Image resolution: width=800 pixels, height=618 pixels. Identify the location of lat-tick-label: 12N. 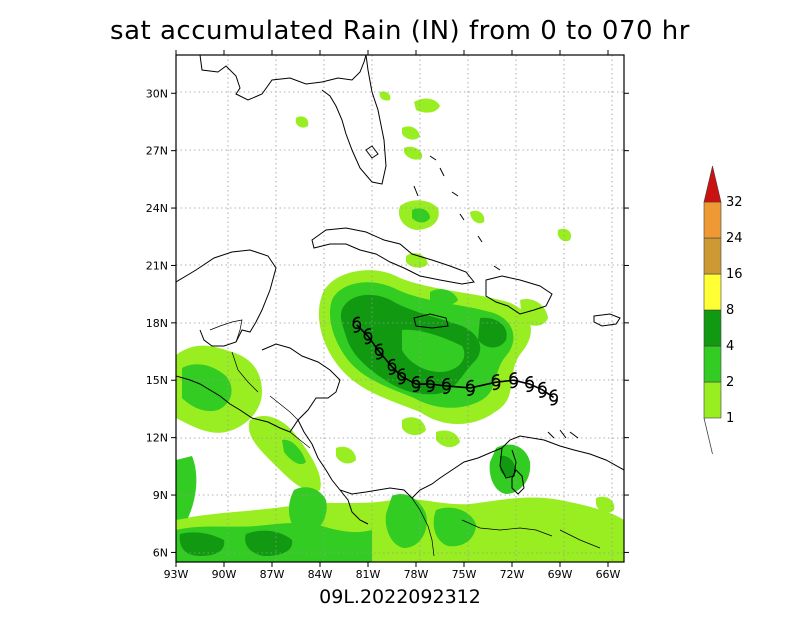
(157, 438).